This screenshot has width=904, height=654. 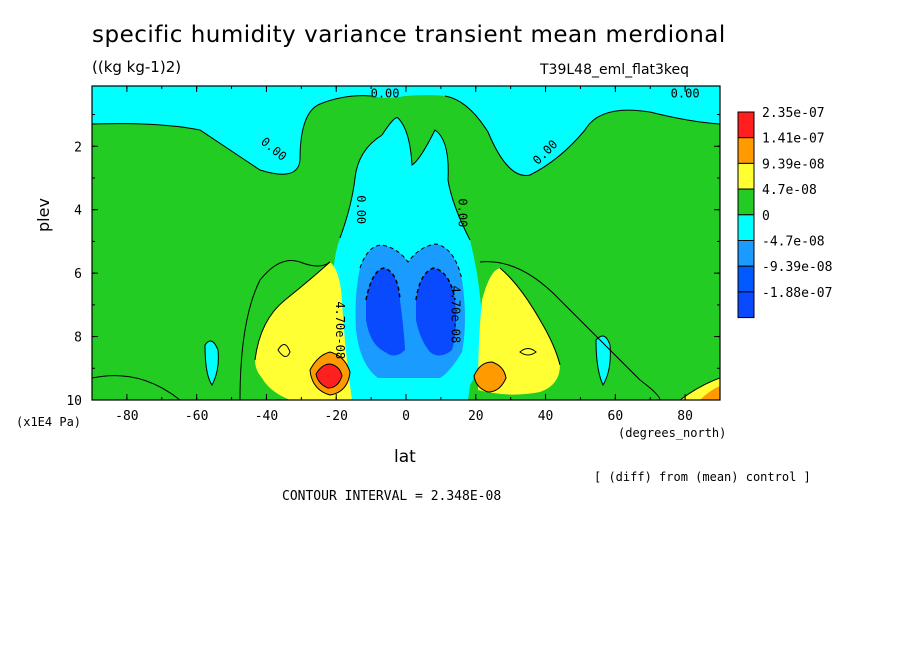 What do you see at coordinates (603, 360) in the screenshot?
I see `fill-right-cyan-blob` at bounding box center [603, 360].